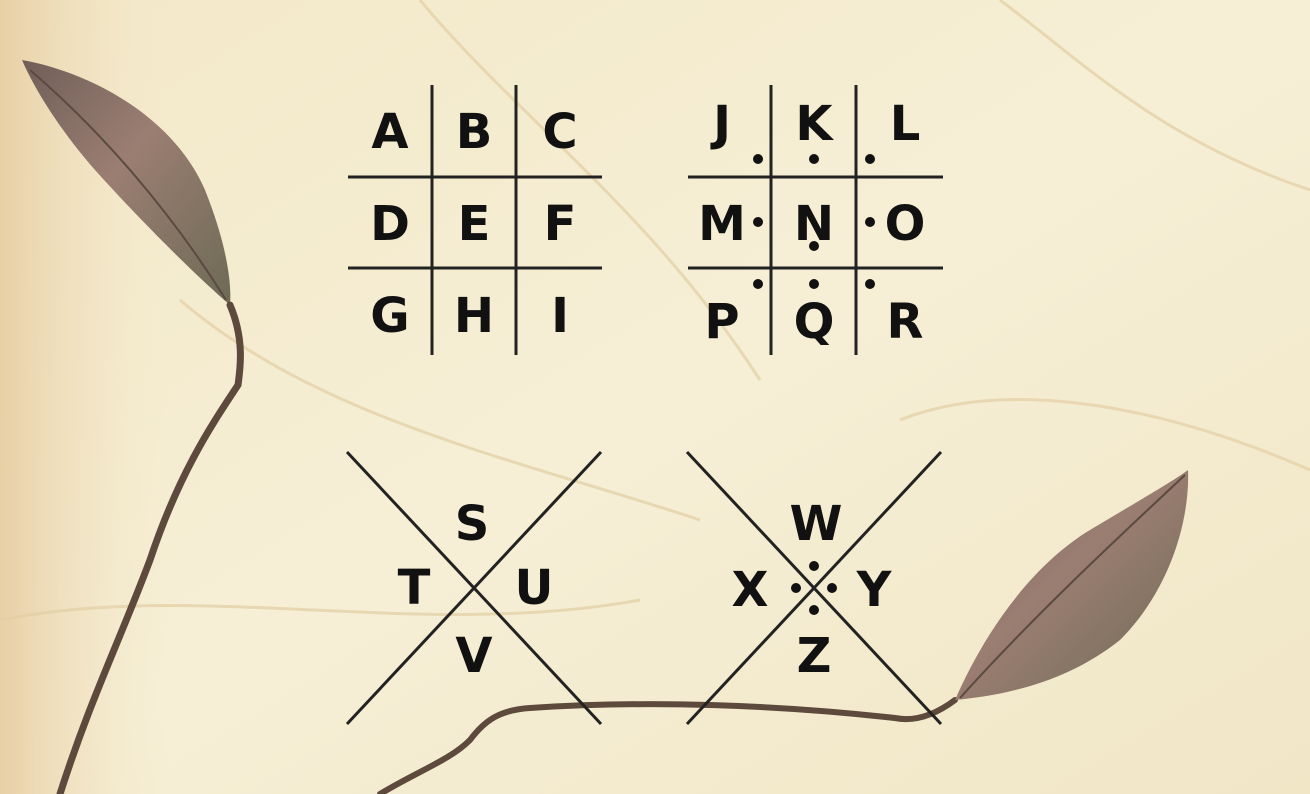 This screenshot has width=1310, height=794. I want to click on letter-c: C, so click(560, 132).